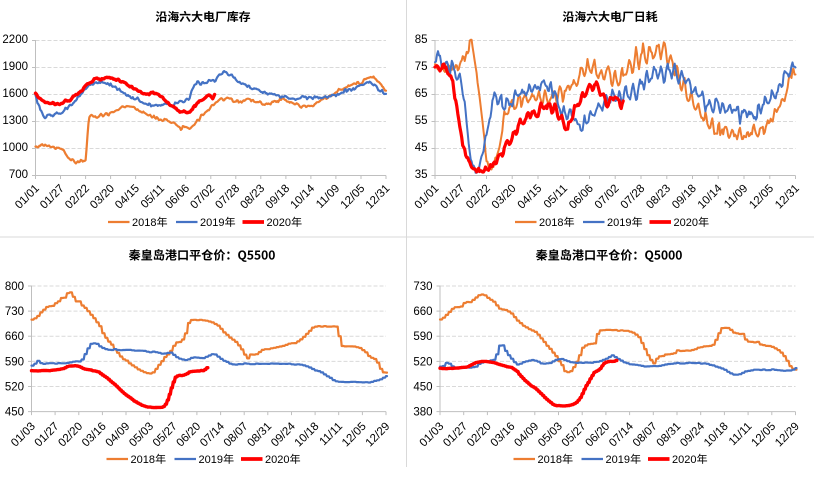  I want to click on svg-text: 45, so click(421, 148).